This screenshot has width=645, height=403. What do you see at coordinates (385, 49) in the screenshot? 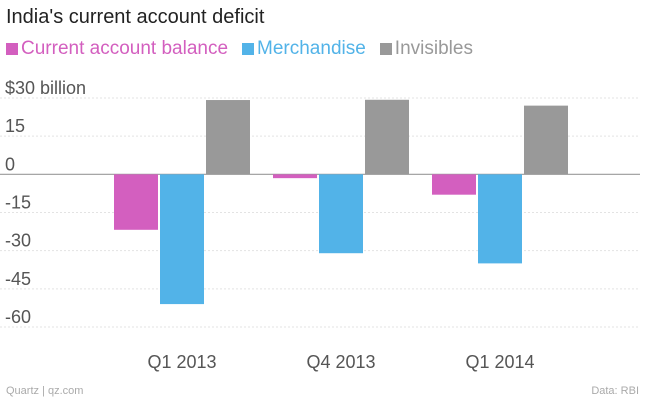
I see `legend-swatch-invisibles` at bounding box center [385, 49].